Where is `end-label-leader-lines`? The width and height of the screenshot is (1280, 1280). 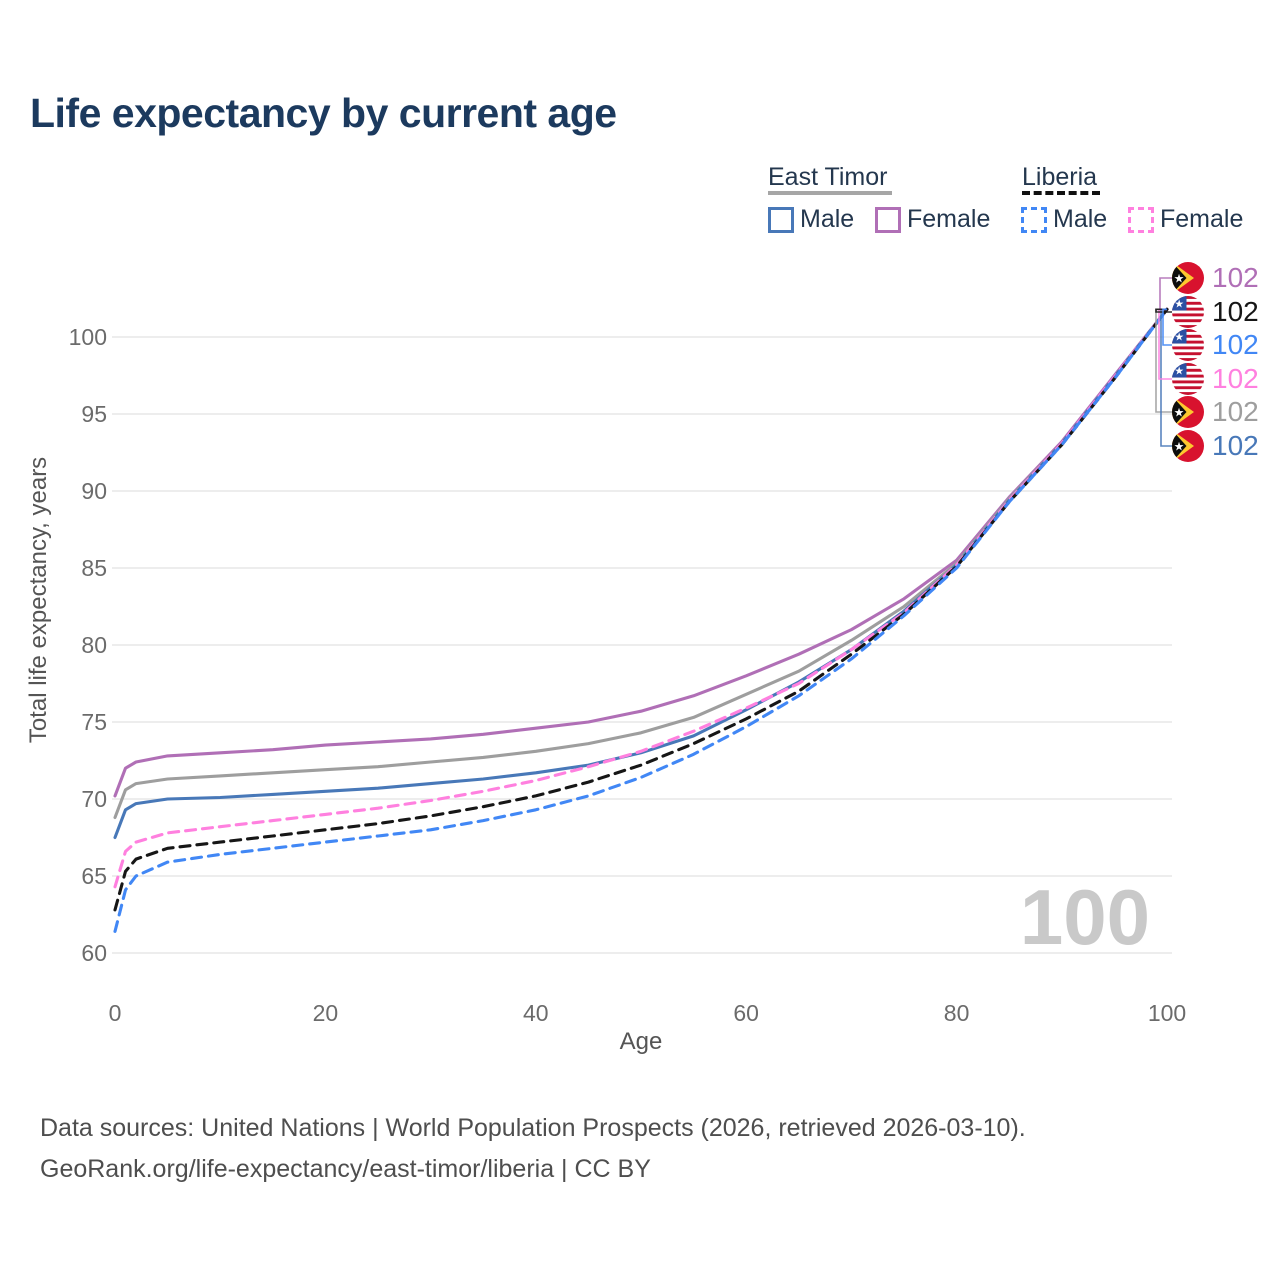
end-label-leader-lines is located at coordinates (1163, 362).